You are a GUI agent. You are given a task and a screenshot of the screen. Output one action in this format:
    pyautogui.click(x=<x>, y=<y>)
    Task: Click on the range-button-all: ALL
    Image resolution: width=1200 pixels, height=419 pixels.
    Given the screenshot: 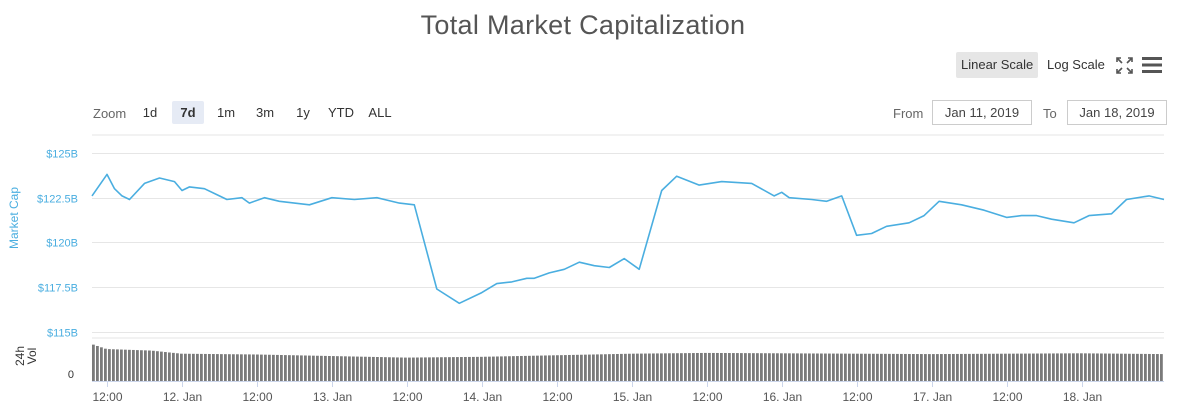 What is the action you would take?
    pyautogui.click(x=380, y=112)
    